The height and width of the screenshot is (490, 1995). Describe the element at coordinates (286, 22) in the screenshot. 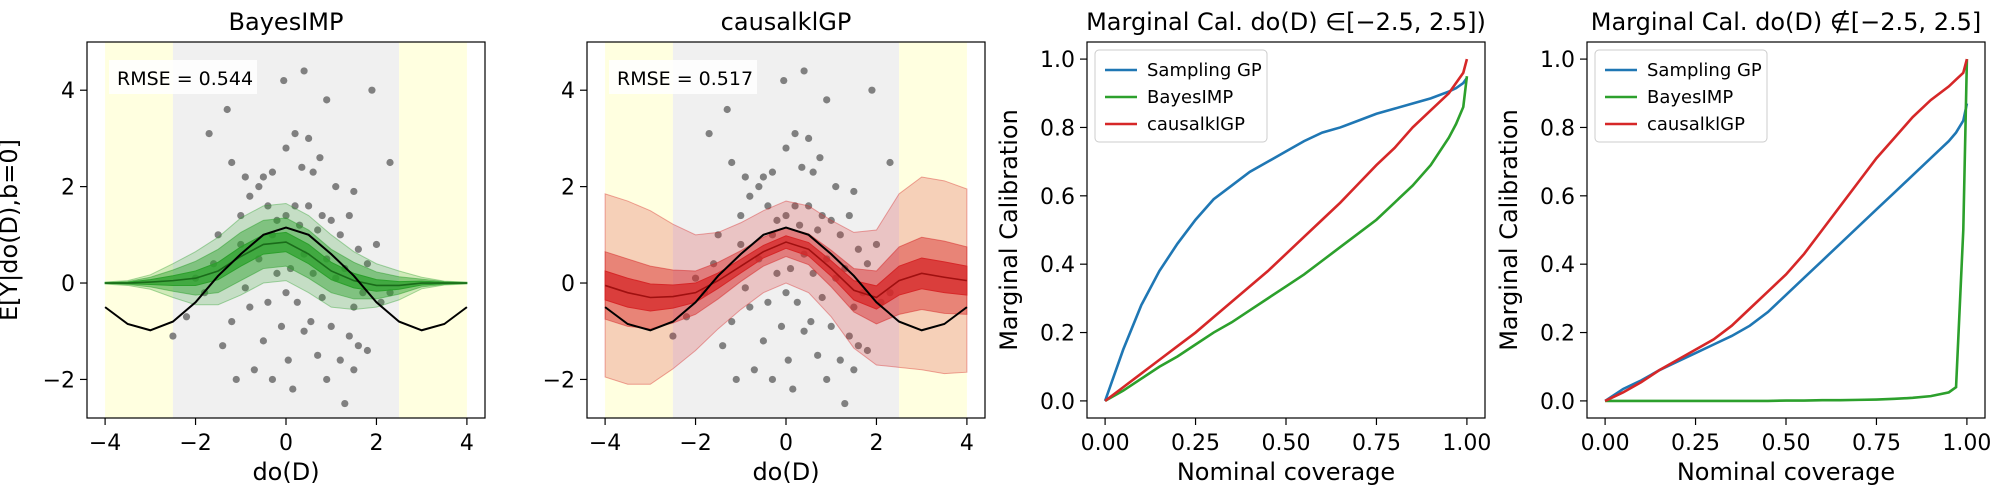

I see `chart-title: BayesIMP` at that location.